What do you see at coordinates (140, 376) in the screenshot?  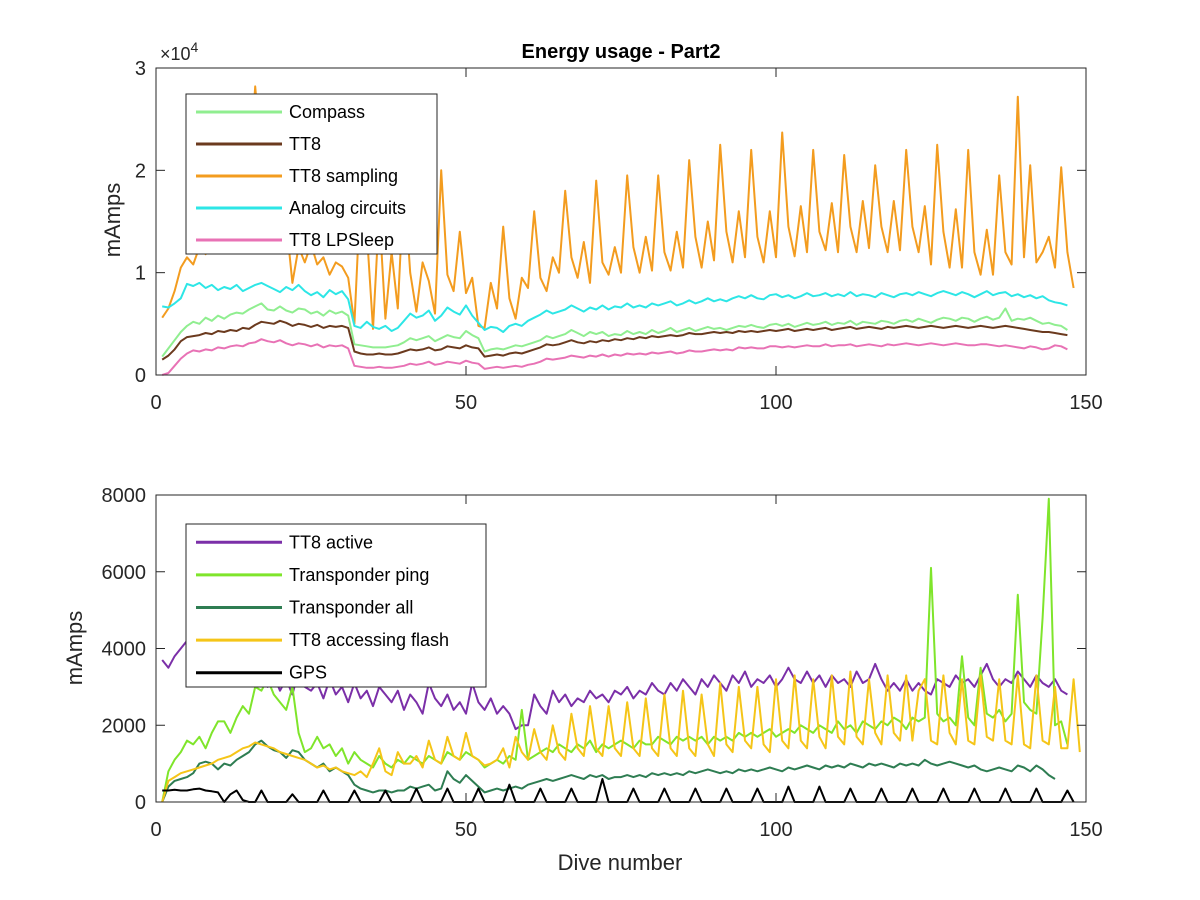 I see `top-y-tick-label: 0` at bounding box center [140, 376].